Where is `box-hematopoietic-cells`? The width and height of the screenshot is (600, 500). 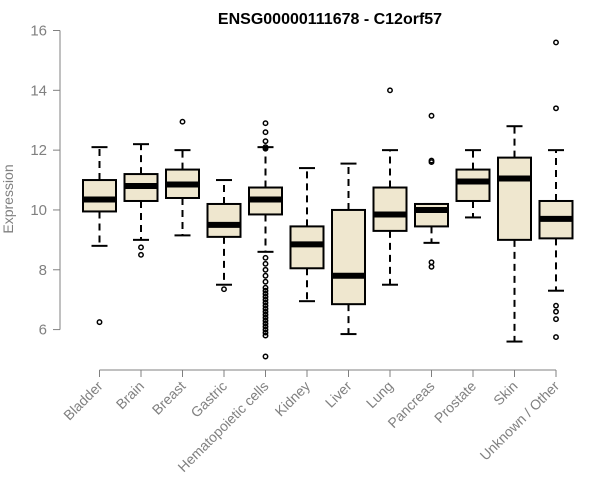 box-hematopoietic-cells is located at coordinates (265, 240).